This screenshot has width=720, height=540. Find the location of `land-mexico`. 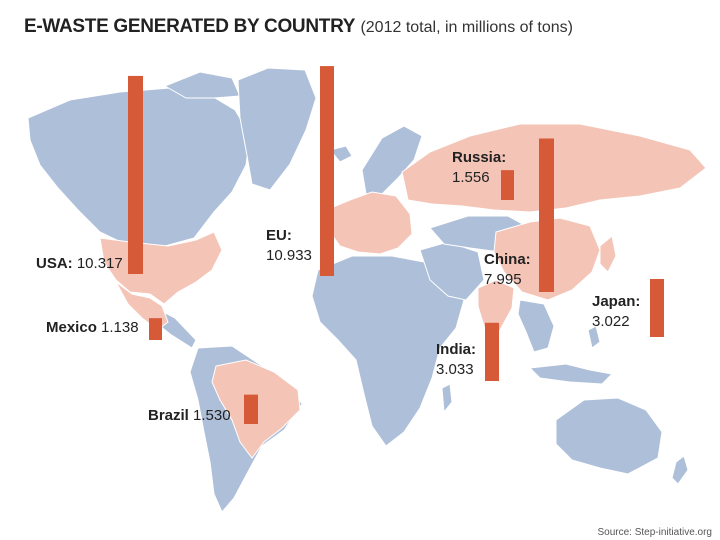

land-mexico is located at coordinates (142, 306).